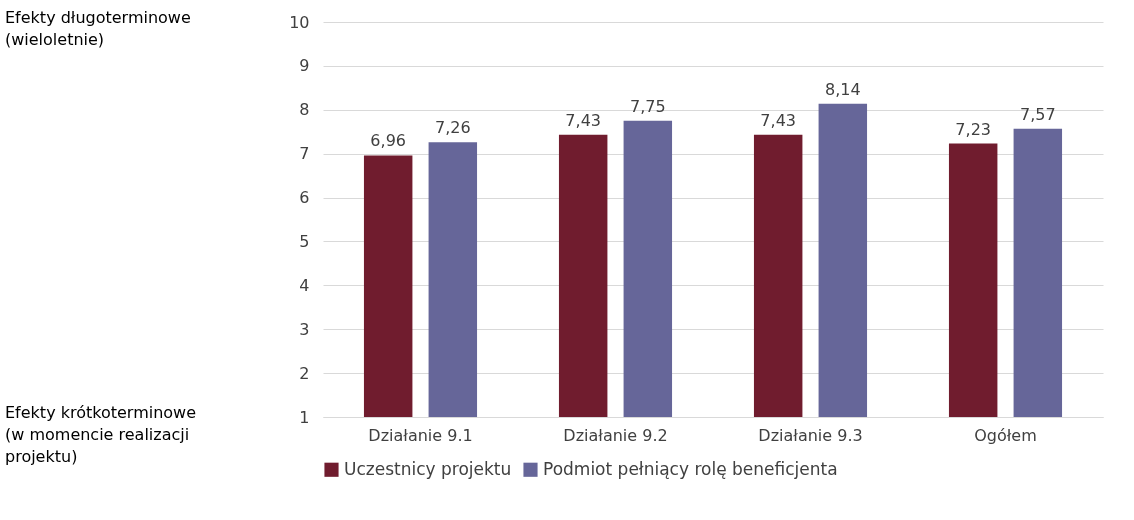 Image resolution: width=1134 pixels, height=520 pixels. What do you see at coordinates (690, 468) in the screenshot?
I see `legend-label: Podmiot pełniący rolę beneficjenta` at bounding box center [690, 468].